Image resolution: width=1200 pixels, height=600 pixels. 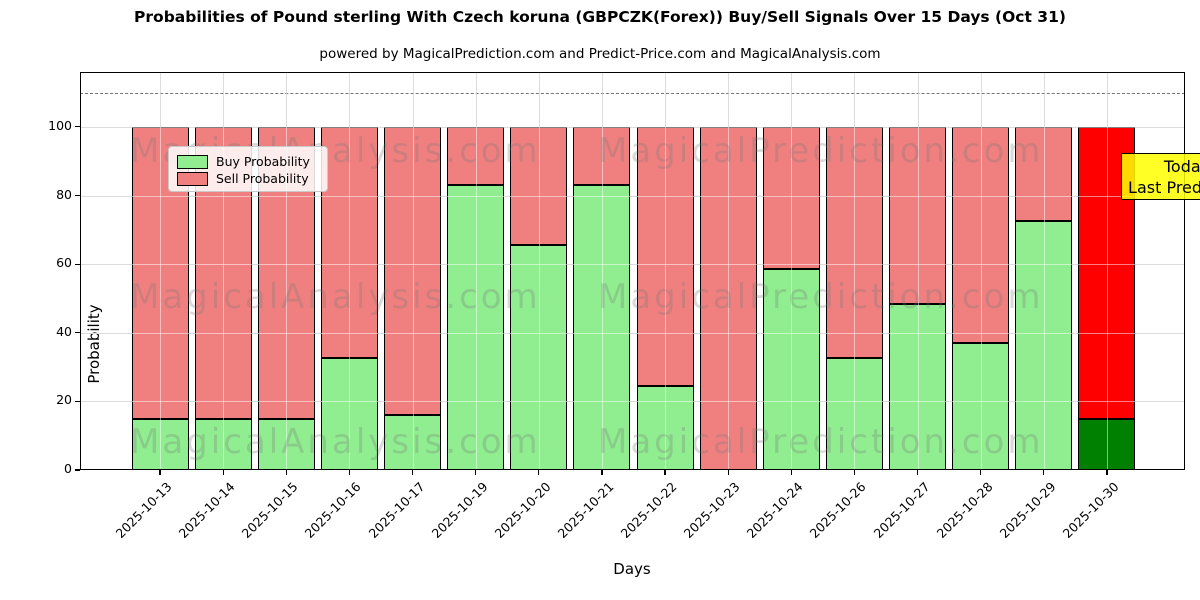 I want to click on today-line-1: Today, so click(x=1181, y=166).